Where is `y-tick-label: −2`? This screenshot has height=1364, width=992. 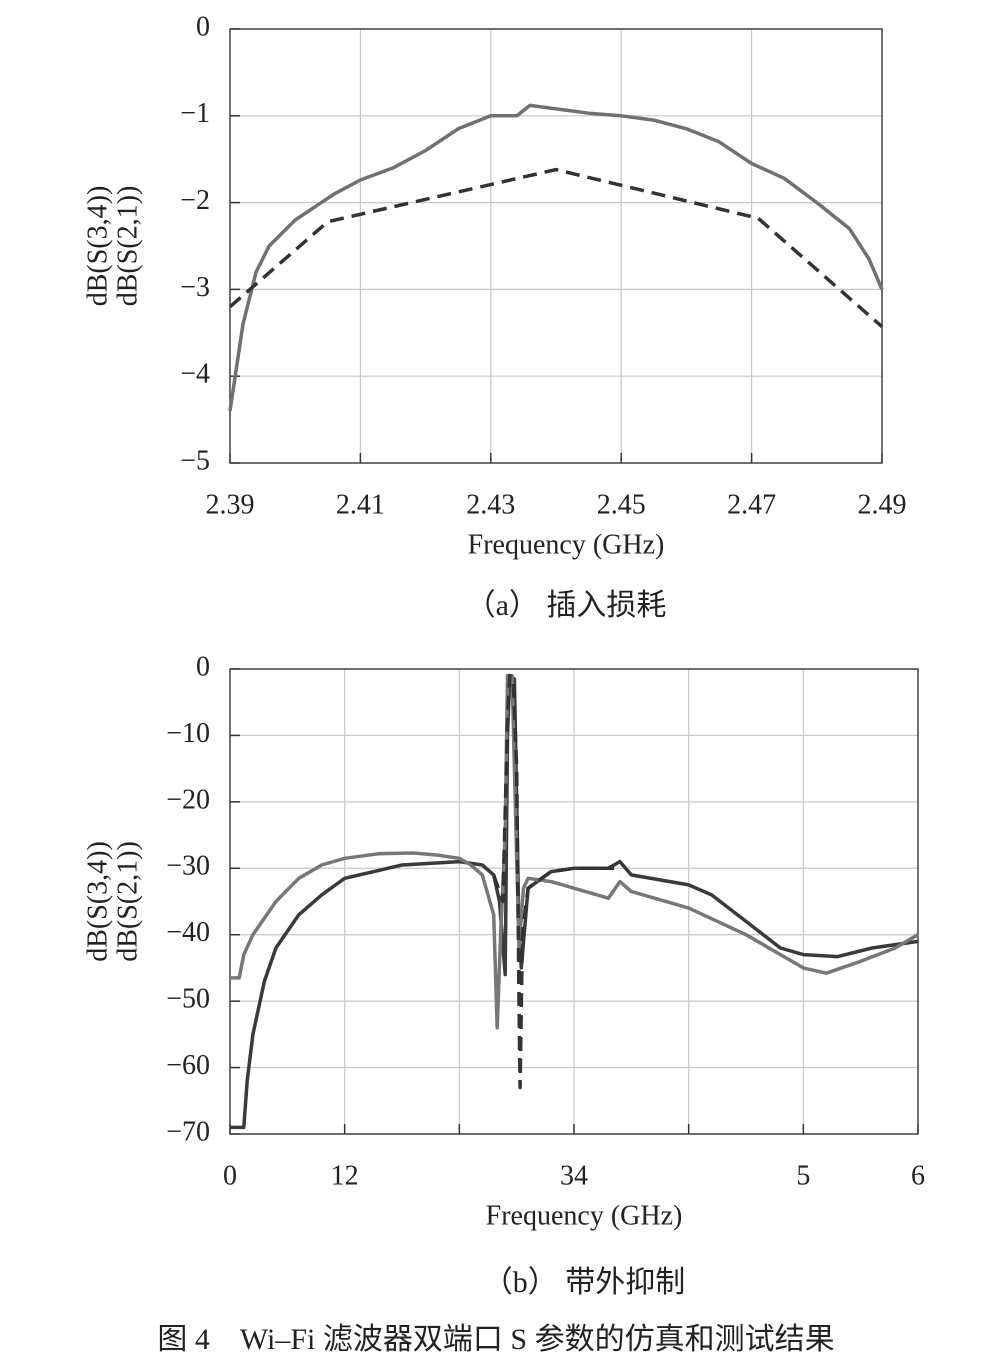
y-tick-label: −2 is located at coordinates (195, 200).